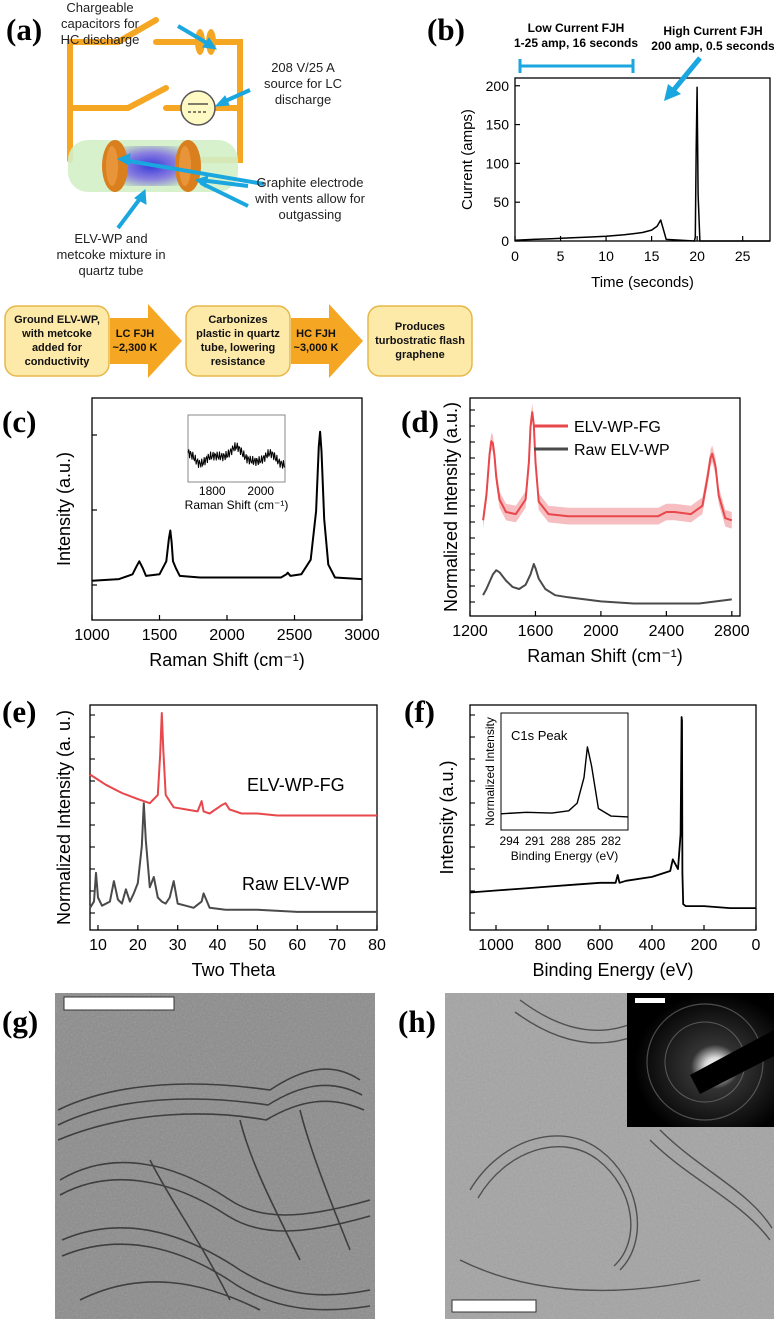  I want to click on x-tick-label: 200, so click(704, 945).